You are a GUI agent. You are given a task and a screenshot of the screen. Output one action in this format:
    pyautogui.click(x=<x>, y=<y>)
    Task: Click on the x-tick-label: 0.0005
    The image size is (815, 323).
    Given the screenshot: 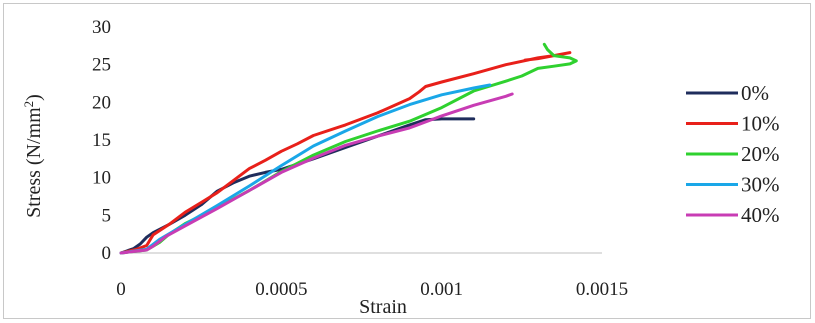 What is the action you would take?
    pyautogui.click(x=281, y=289)
    